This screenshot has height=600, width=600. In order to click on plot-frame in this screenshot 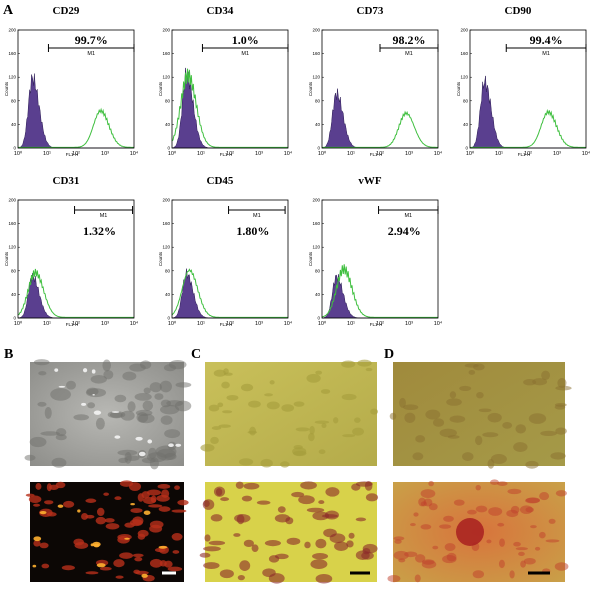, I will do `click(76, 259)`.